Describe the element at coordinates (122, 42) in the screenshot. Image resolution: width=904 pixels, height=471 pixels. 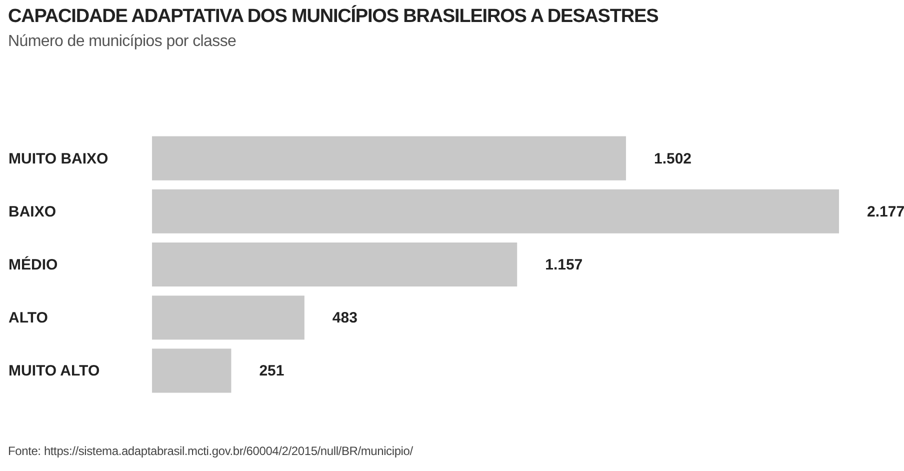
I see `chart-subtitle: Número de municípios por classe` at that location.